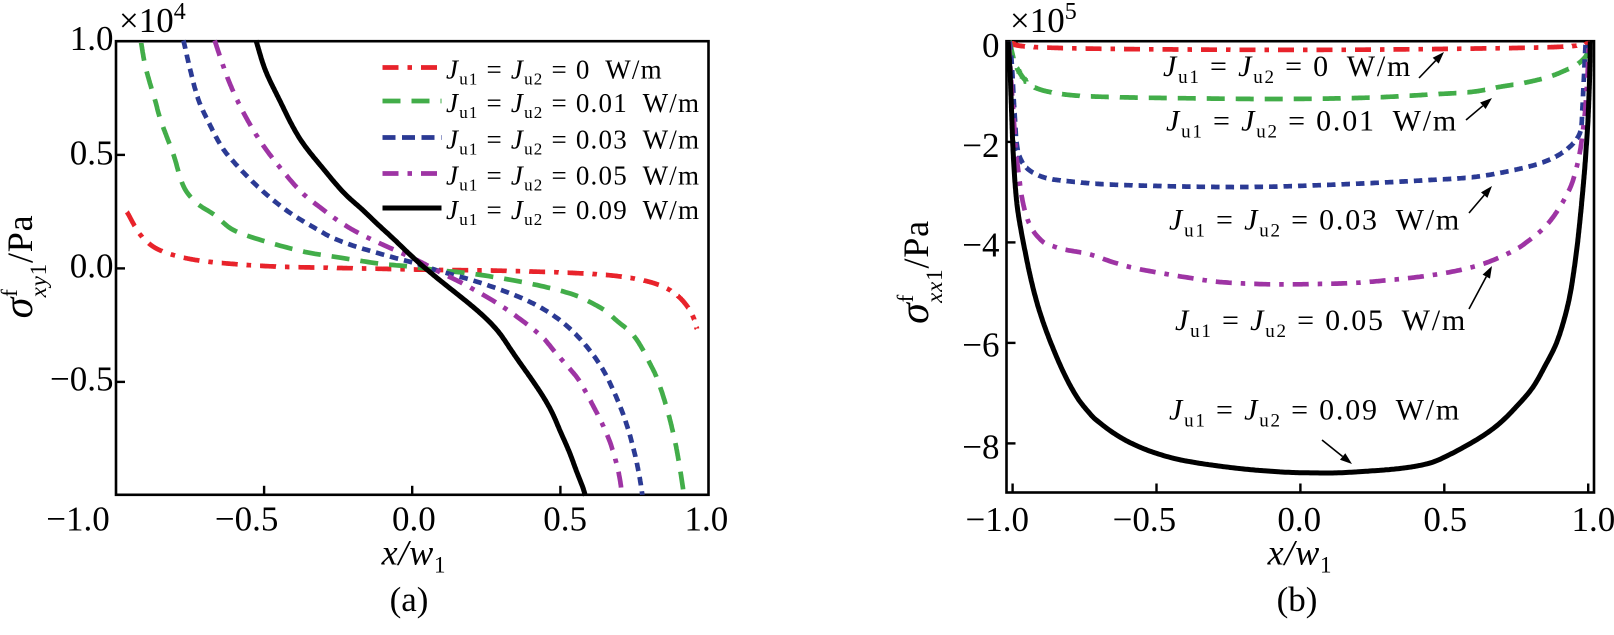 This screenshot has height=635, width=1614. What do you see at coordinates (25, 267) in the screenshot?
I see `svg-text: σfxy1/Pa` at bounding box center [25, 267].